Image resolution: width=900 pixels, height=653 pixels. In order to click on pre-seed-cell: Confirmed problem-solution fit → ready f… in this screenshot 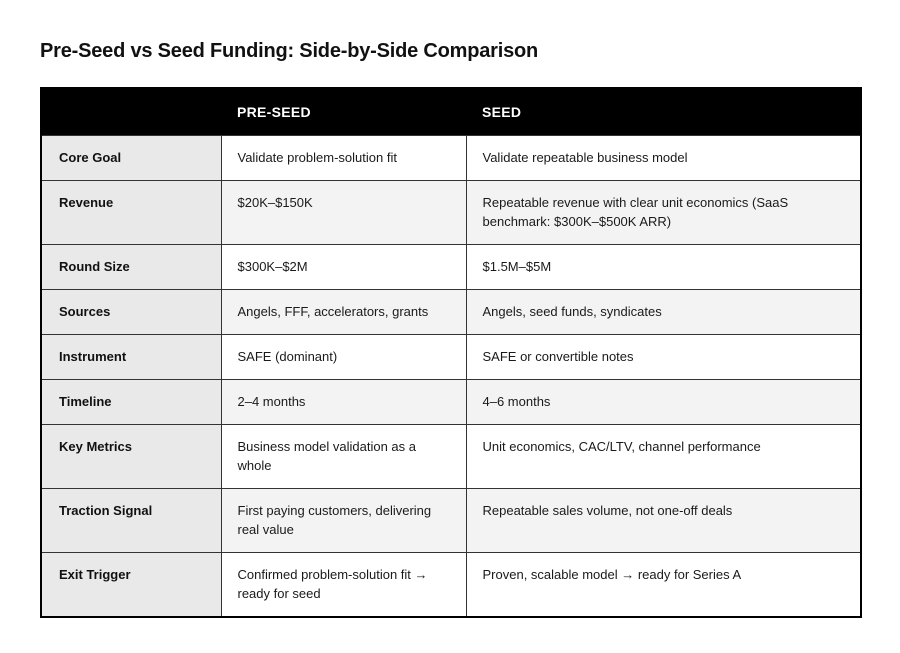, I will do `click(343, 584)`.